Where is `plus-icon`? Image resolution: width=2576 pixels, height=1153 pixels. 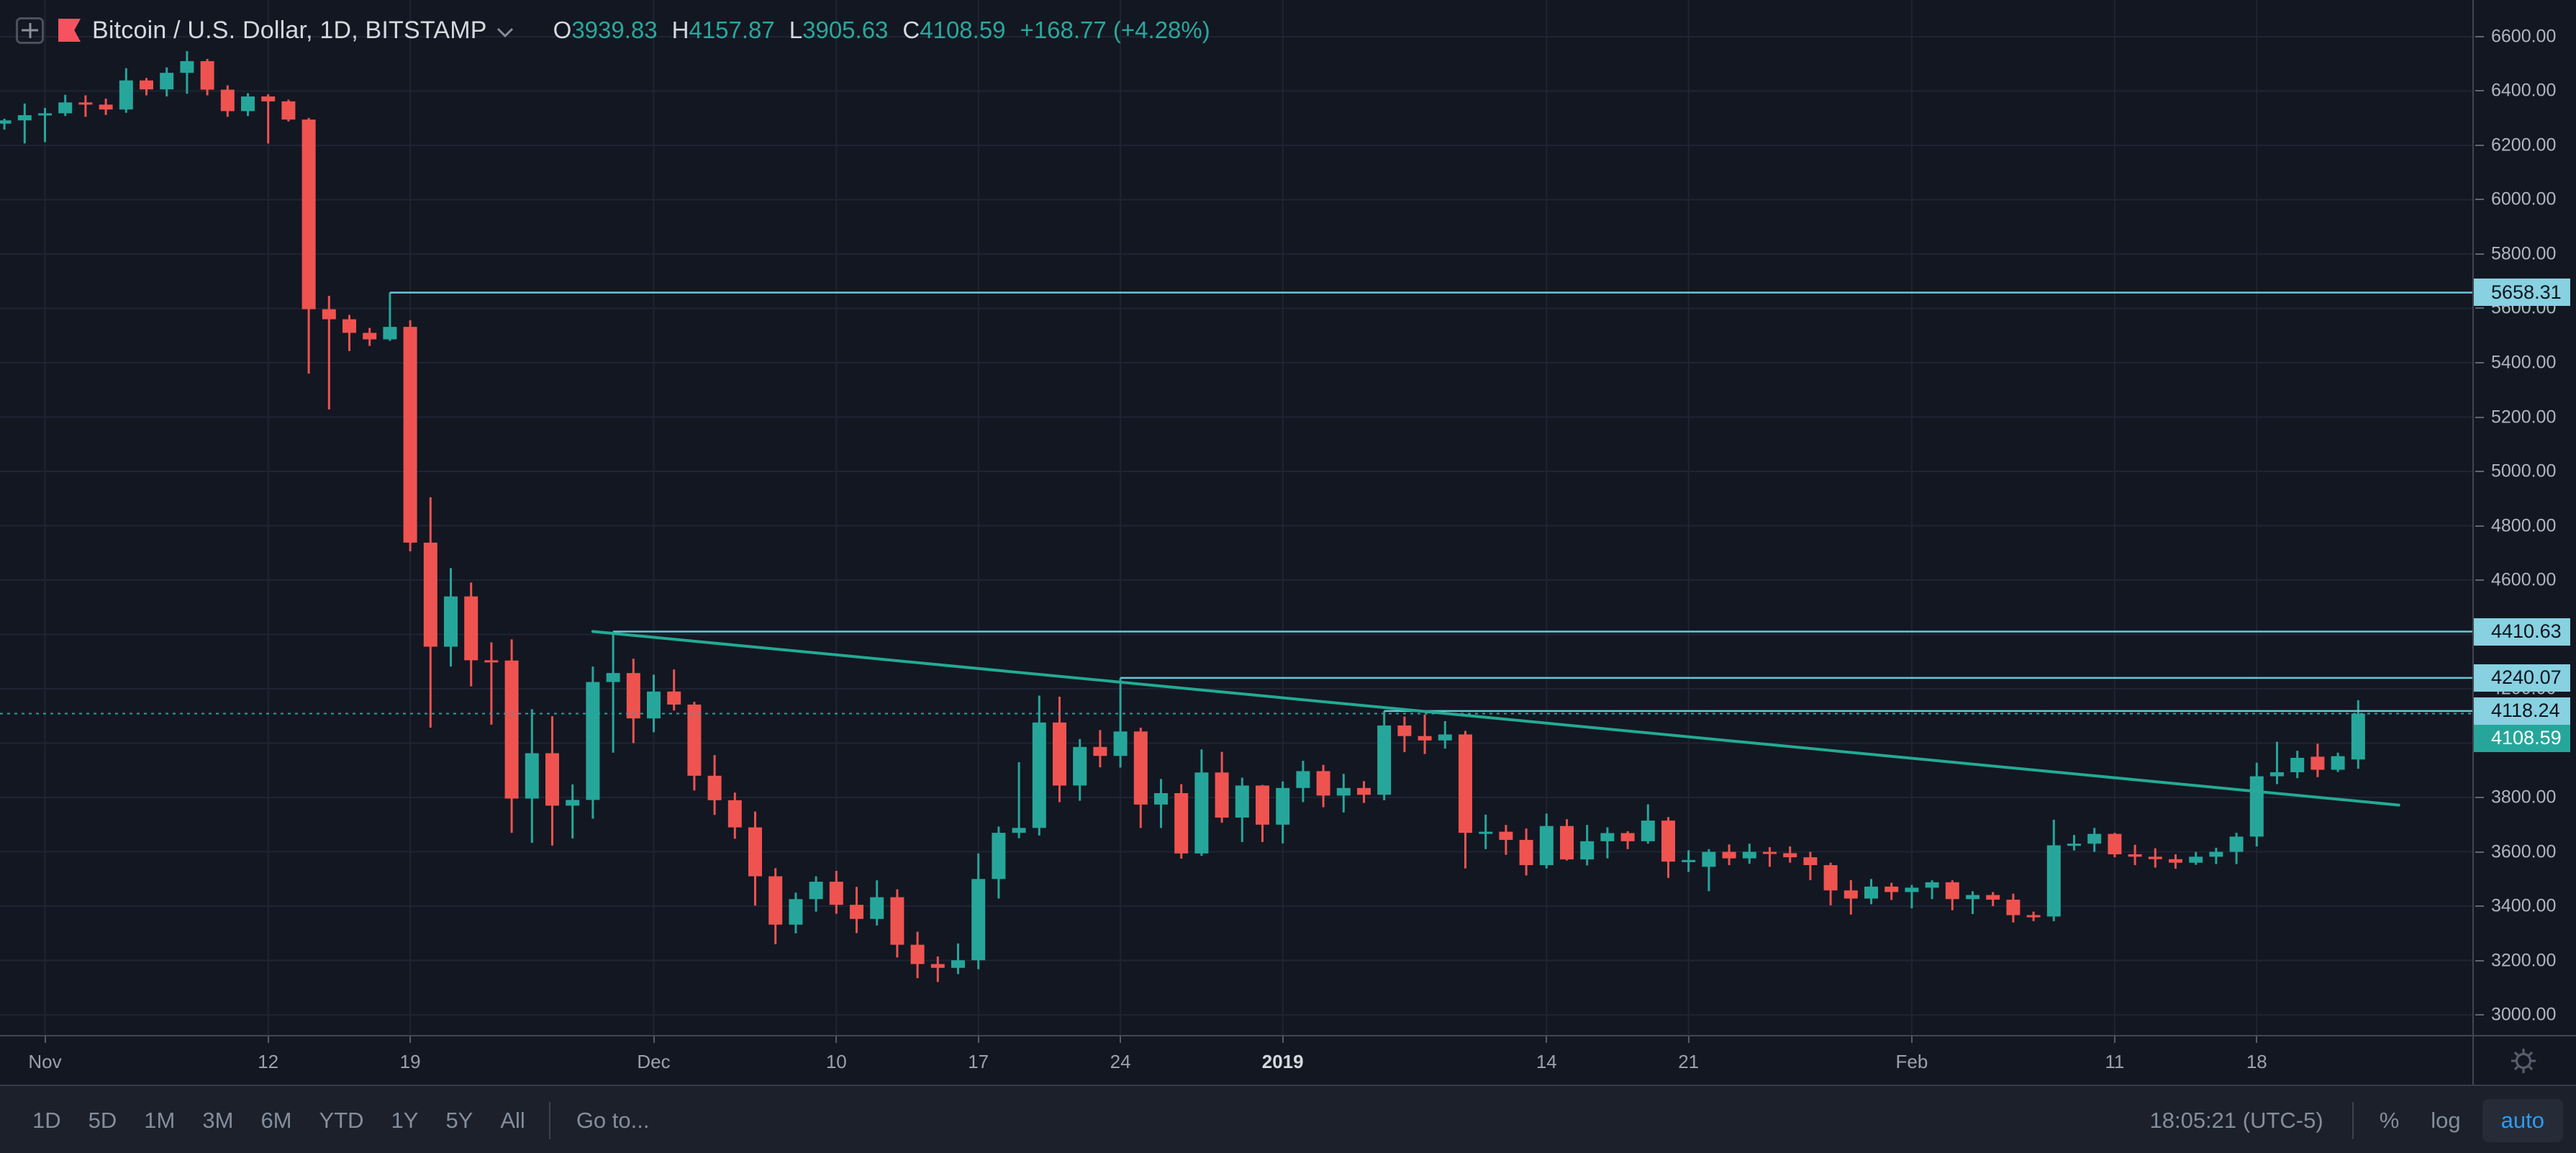 plus-icon is located at coordinates (30, 30).